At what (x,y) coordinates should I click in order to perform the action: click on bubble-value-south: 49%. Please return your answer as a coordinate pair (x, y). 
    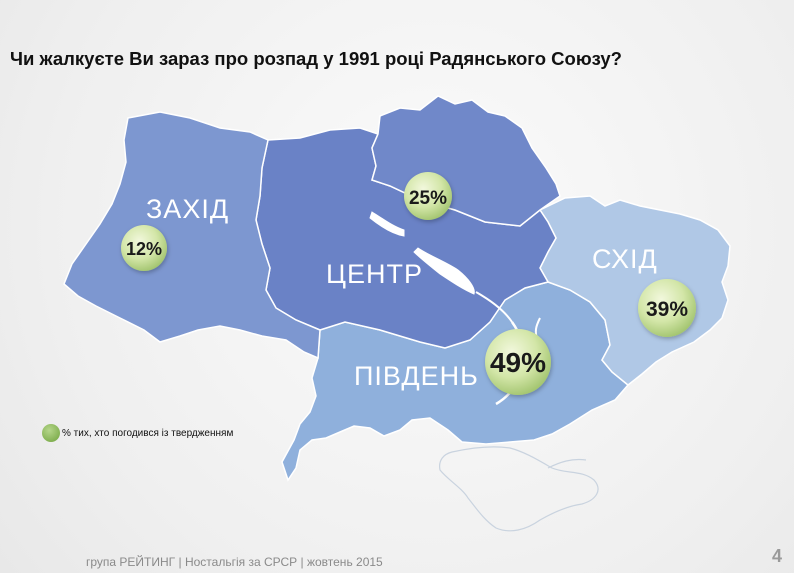
    Looking at the image, I should click on (518, 362).